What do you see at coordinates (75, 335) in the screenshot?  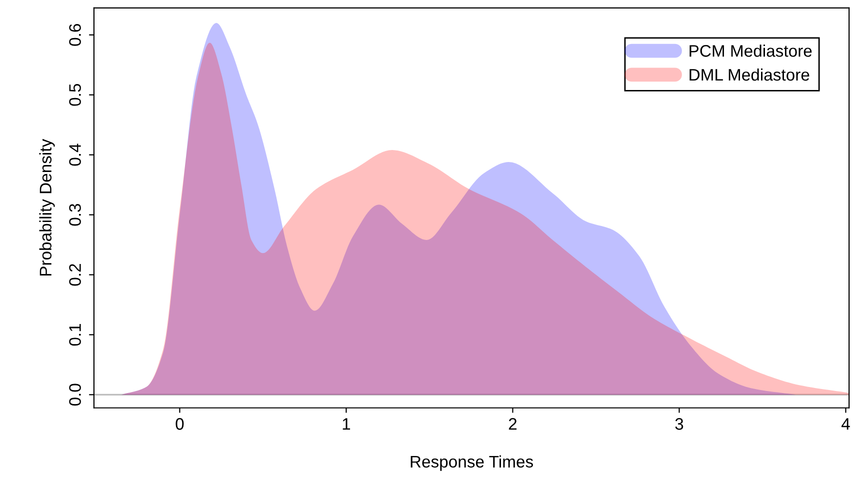 I see `y-tick-label: 0.1` at bounding box center [75, 335].